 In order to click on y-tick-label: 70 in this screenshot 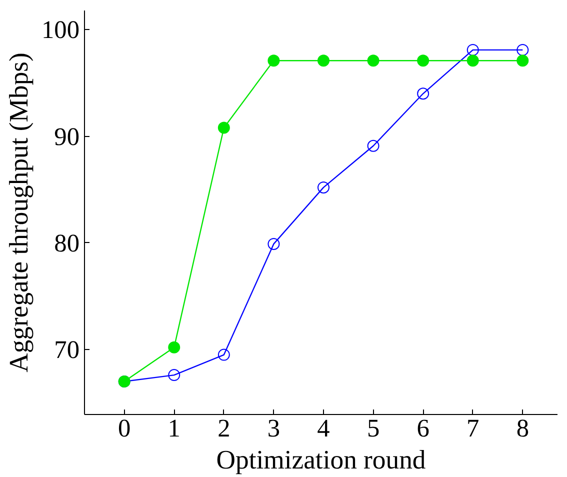, I will do `click(67, 350)`.